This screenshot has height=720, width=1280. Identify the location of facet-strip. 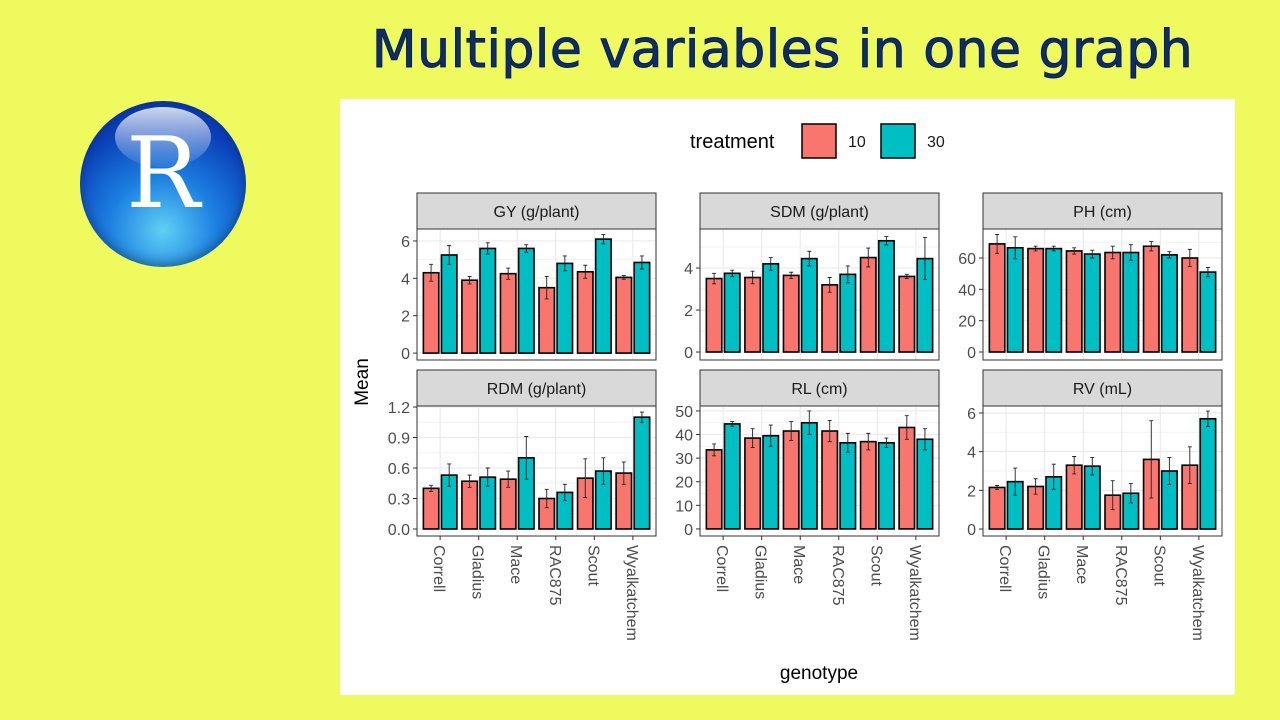
(1102, 211).